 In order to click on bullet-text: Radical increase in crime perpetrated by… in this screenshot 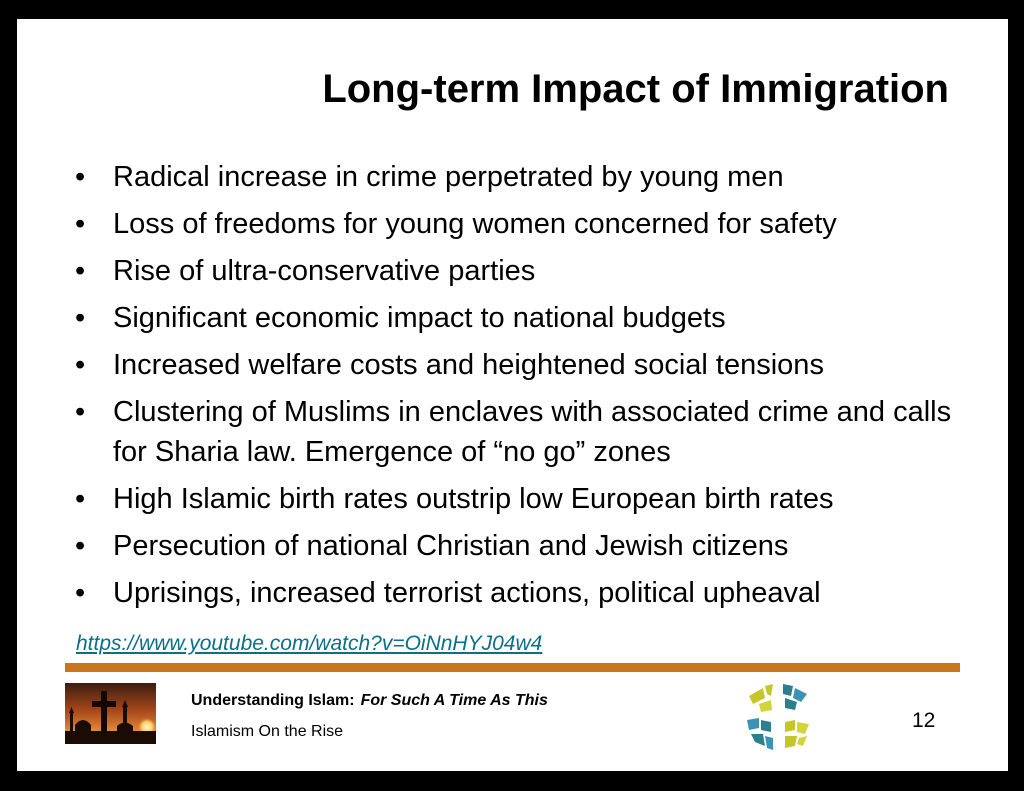, I will do `click(448, 177)`.